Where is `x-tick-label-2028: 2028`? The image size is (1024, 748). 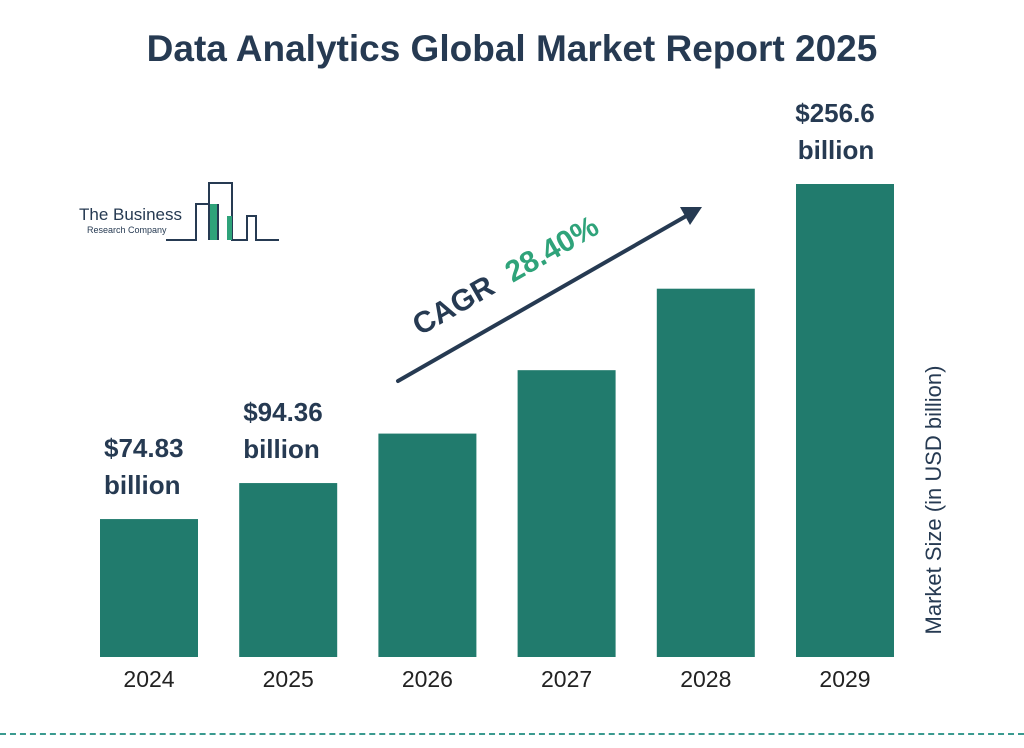 x-tick-label-2028: 2028 is located at coordinates (705, 679).